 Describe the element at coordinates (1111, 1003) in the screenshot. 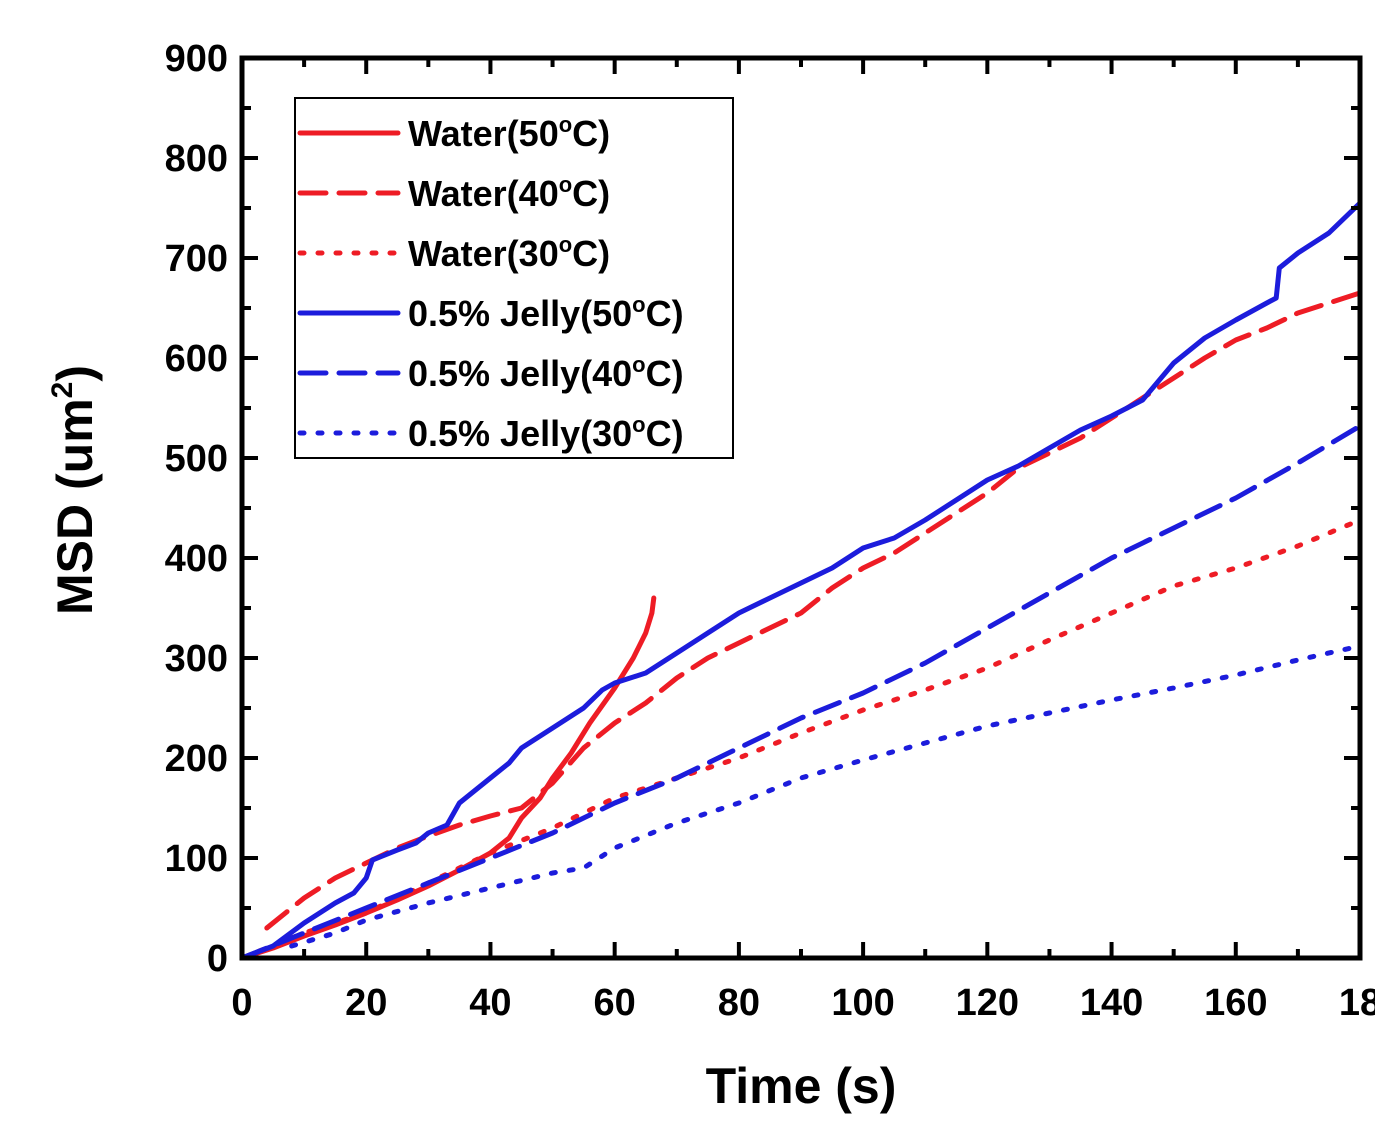

I see `x-tick-label: 140` at that location.